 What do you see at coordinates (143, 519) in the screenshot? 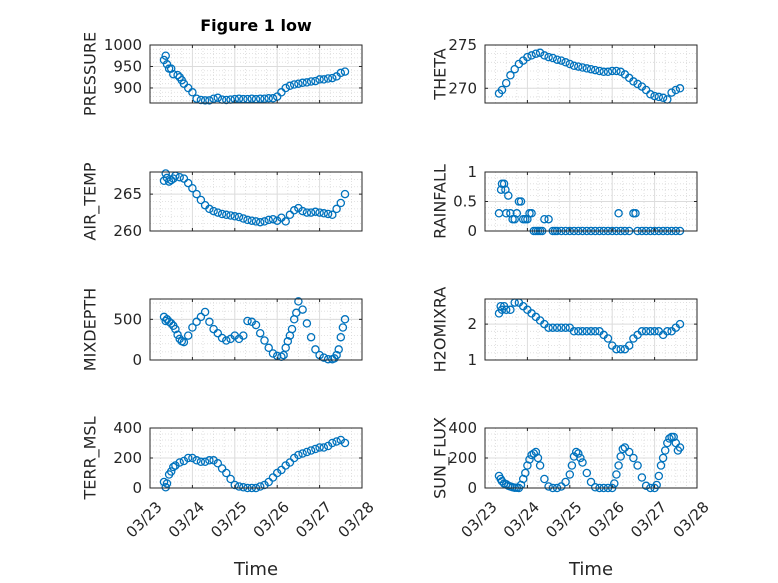
I see `chart-6-x-tick-label: 03/23` at bounding box center [143, 519].